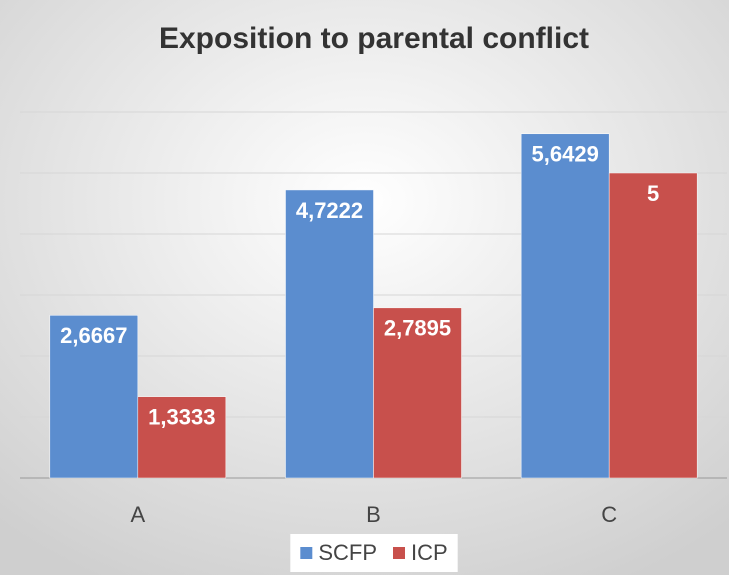 Image resolution: width=729 pixels, height=580 pixels. Describe the element at coordinates (93, 335) in the screenshot. I see `data-label: 2,6667` at that location.